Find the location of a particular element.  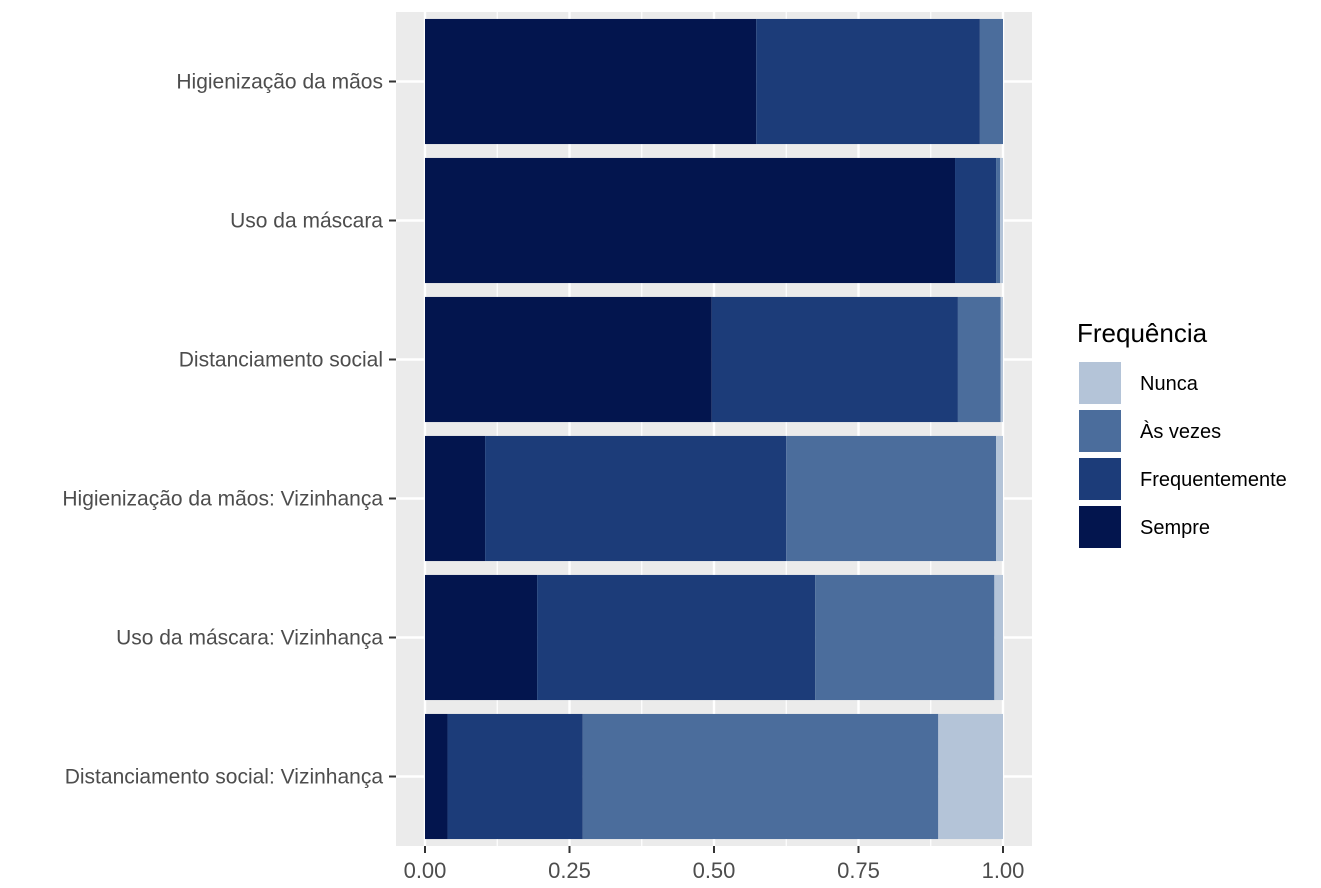

x-axis: 0.00 0.25 0.50 0.75 1.00 is located at coordinates (714, 864).